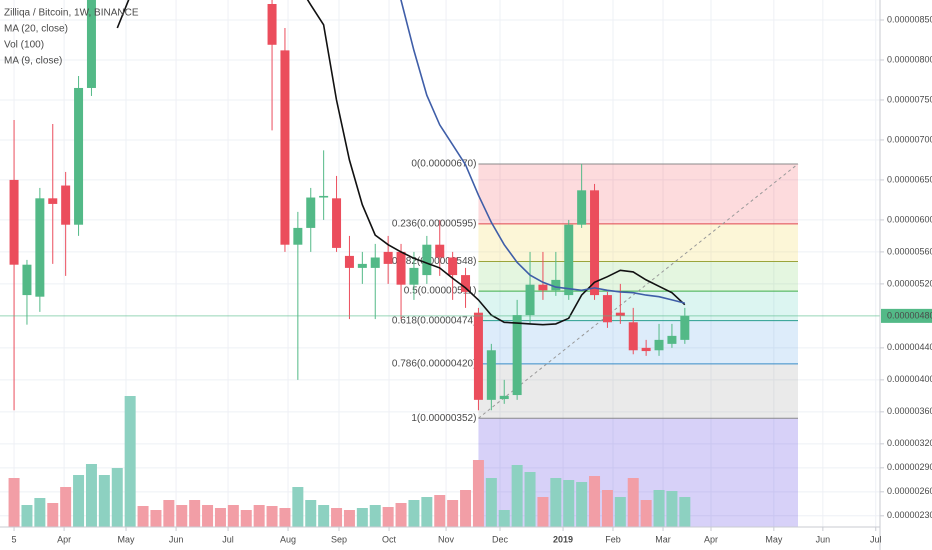 The image size is (932, 550). Describe the element at coordinates (909, 347) in the screenshot. I see `y-tick-label: 0.00000440` at that location.